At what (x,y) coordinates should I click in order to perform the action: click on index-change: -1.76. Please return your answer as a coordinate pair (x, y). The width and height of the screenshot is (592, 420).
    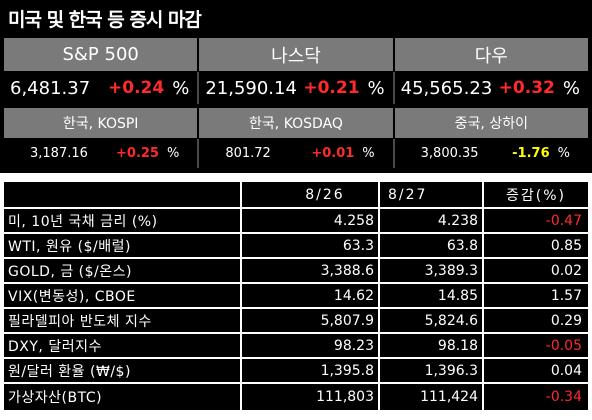
    Looking at the image, I should click on (531, 153).